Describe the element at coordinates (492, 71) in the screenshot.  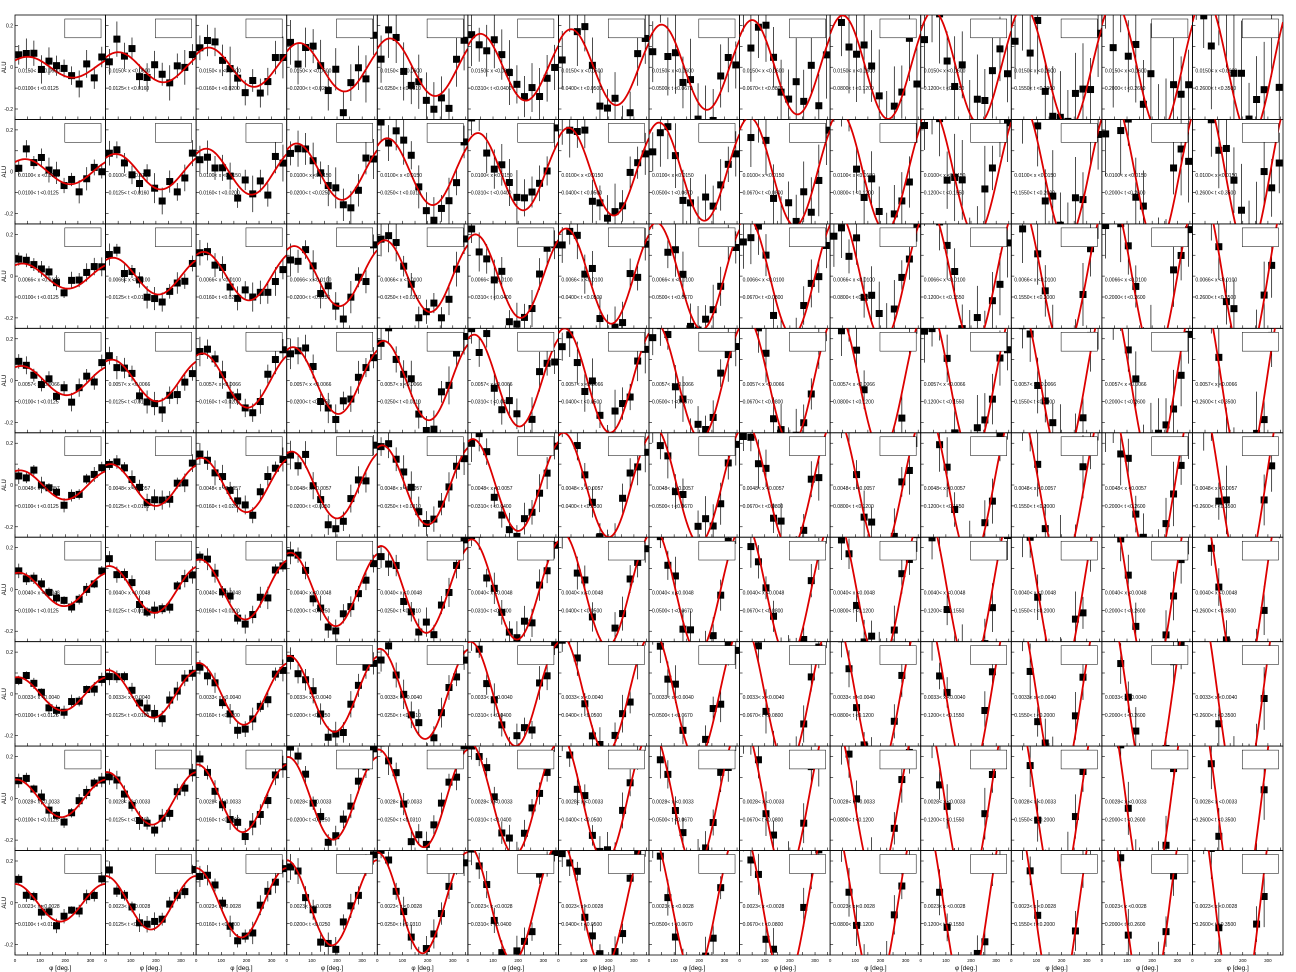
I see `x-bin-label: 0.0150< x <0.0600` at that location.